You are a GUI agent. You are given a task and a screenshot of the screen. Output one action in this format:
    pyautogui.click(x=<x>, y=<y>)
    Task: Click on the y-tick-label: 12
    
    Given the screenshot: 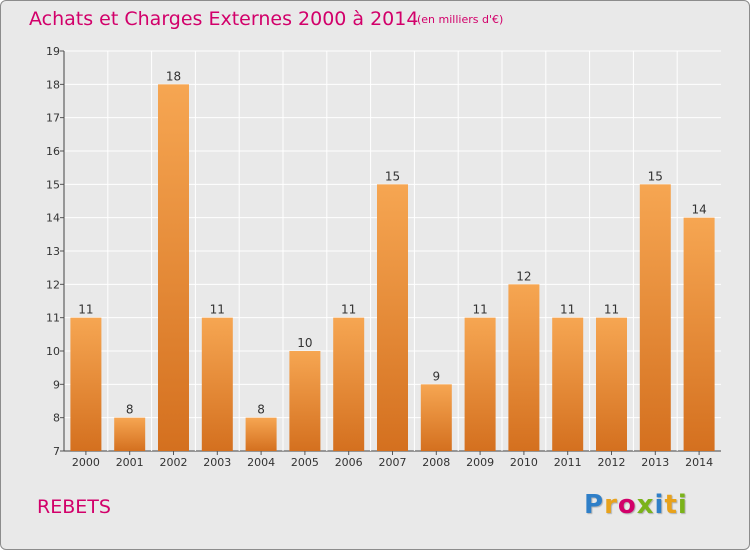 What is the action you would take?
    pyautogui.click(x=53, y=284)
    